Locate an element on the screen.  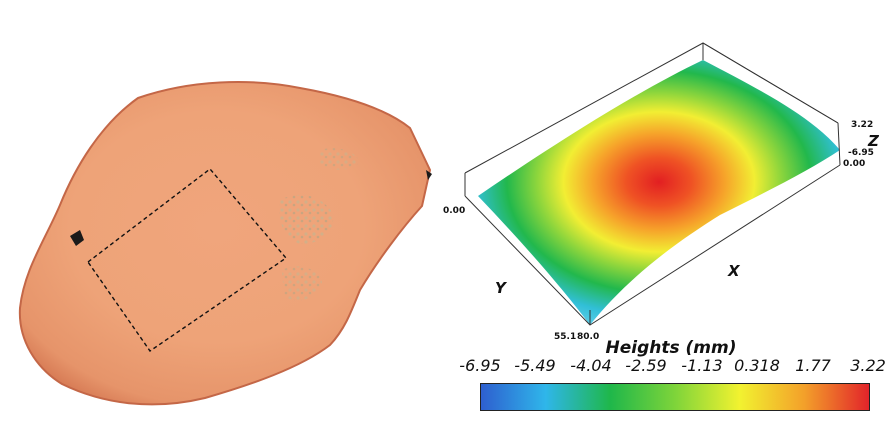
corner-label-z-min: -6.95 is located at coordinates (861, 153).